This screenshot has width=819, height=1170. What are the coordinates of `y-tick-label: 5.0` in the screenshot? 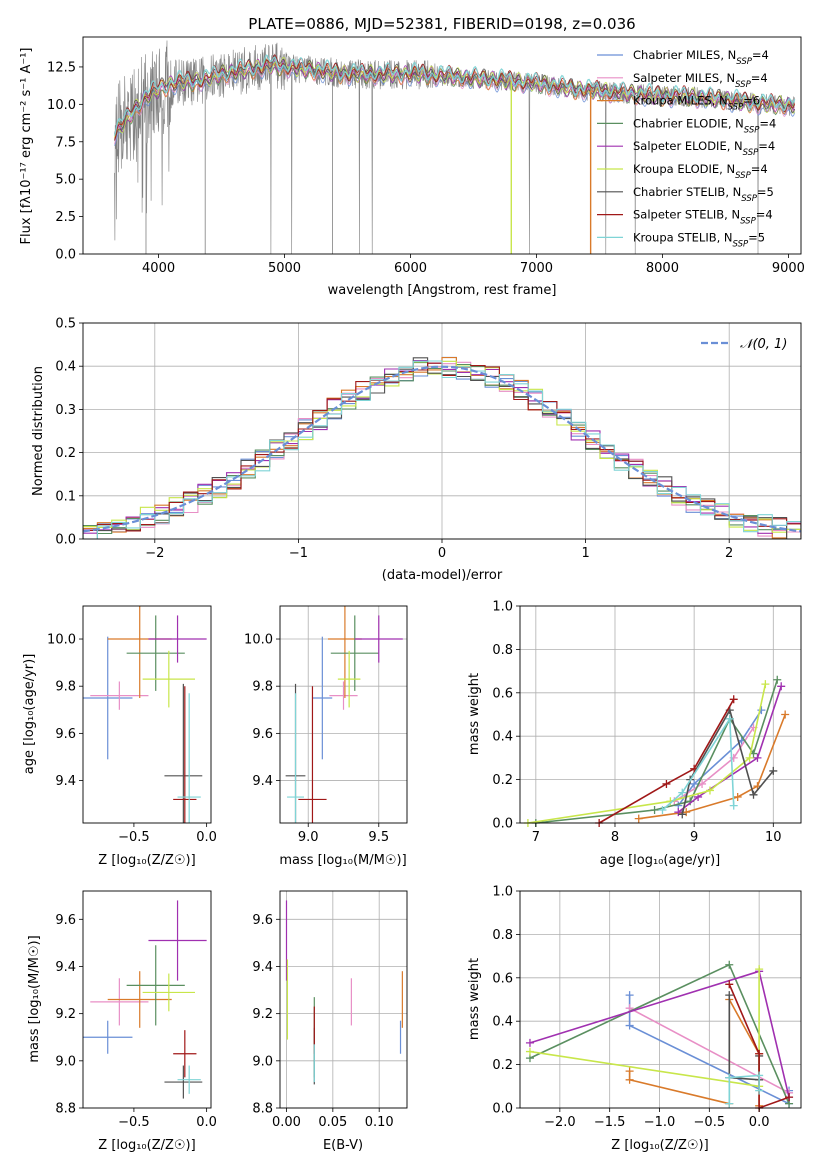 It's located at (65, 180).